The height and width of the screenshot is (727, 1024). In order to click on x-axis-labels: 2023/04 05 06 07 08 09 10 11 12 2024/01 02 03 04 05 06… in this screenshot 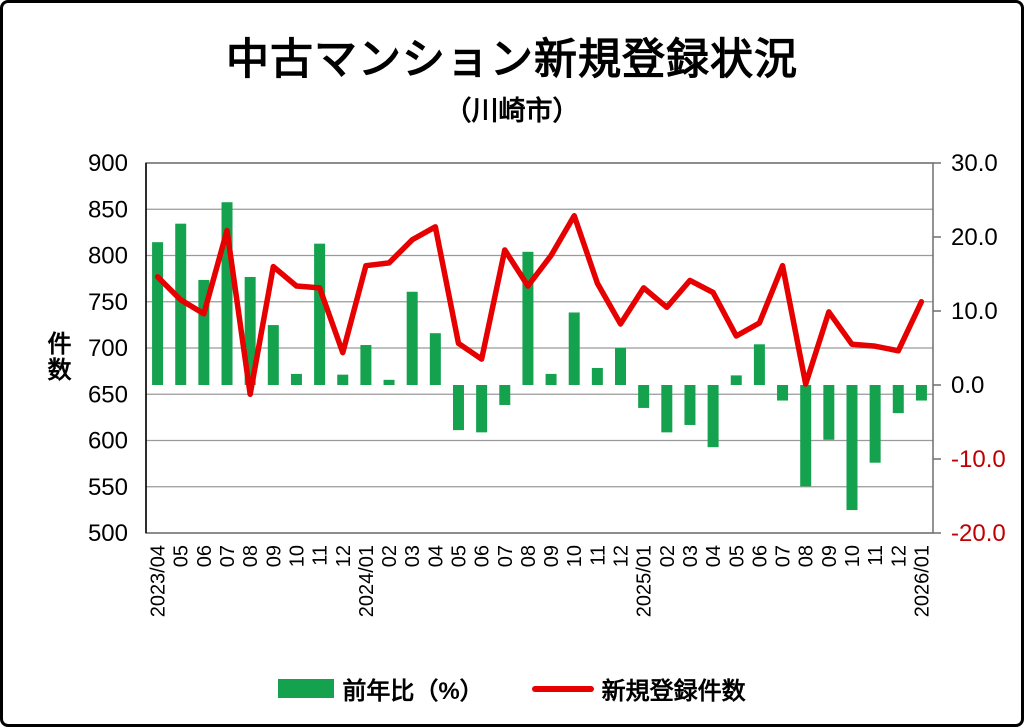, I will do `click(541, 581)`.